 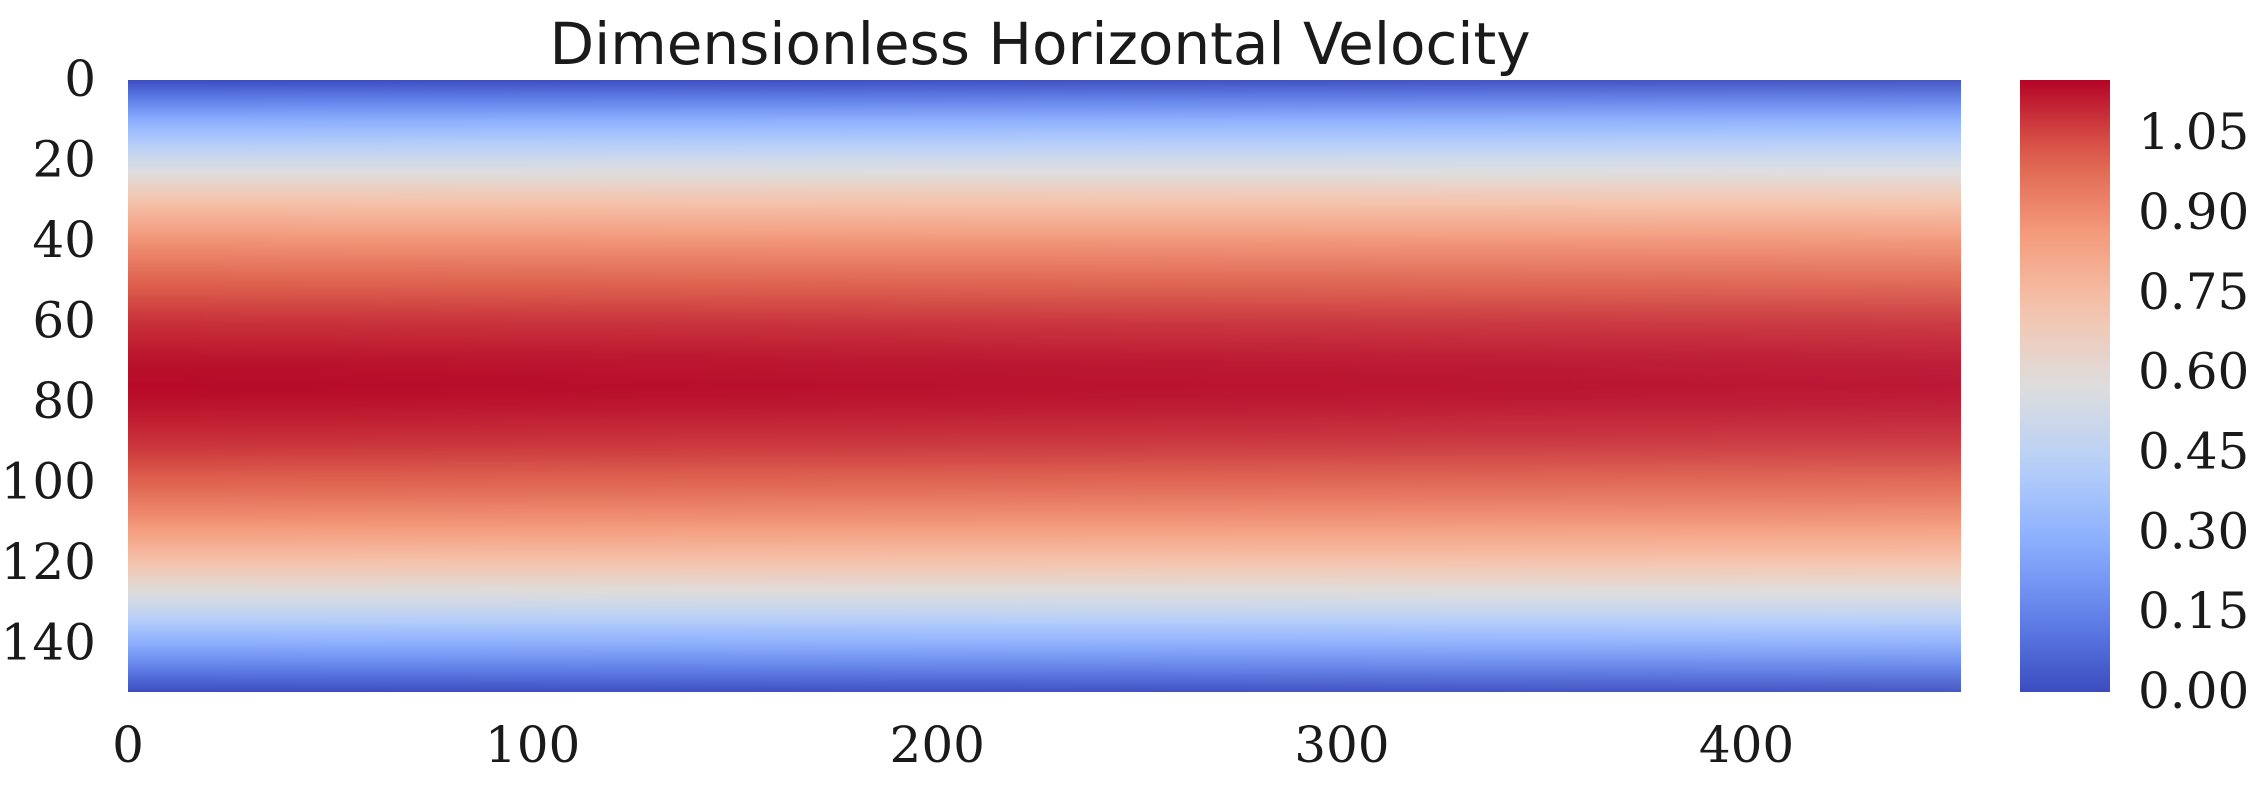 What do you see at coordinates (1341, 745) in the screenshot?
I see `x-tick-label: 300` at bounding box center [1341, 745].